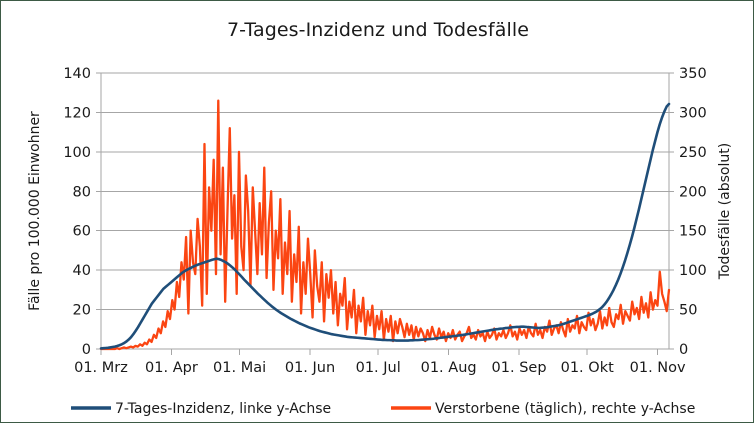 The image size is (756, 425). I want to click on y-axis-tick-label: 140, so click(77, 74).